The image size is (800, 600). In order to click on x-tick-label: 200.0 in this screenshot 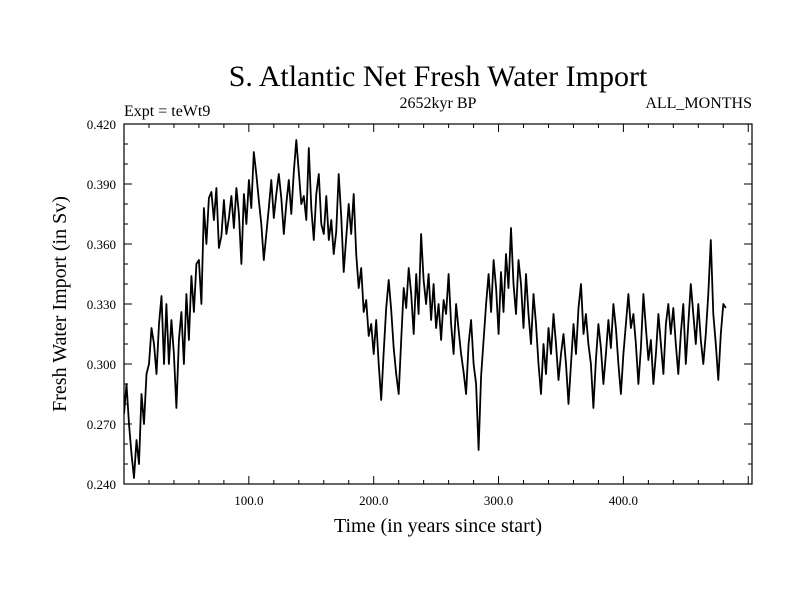, I will do `click(373, 500)`.